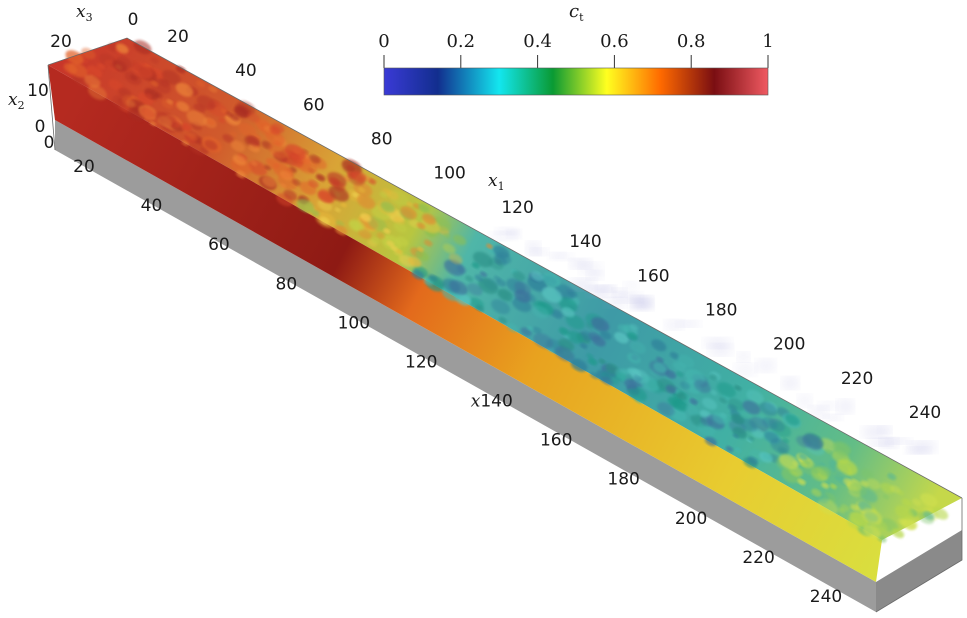 Image resolution: width=967 pixels, height=618 pixels. Describe the element at coordinates (517, 208) in the screenshot. I see `x1-top-tick-label: 120` at that location.